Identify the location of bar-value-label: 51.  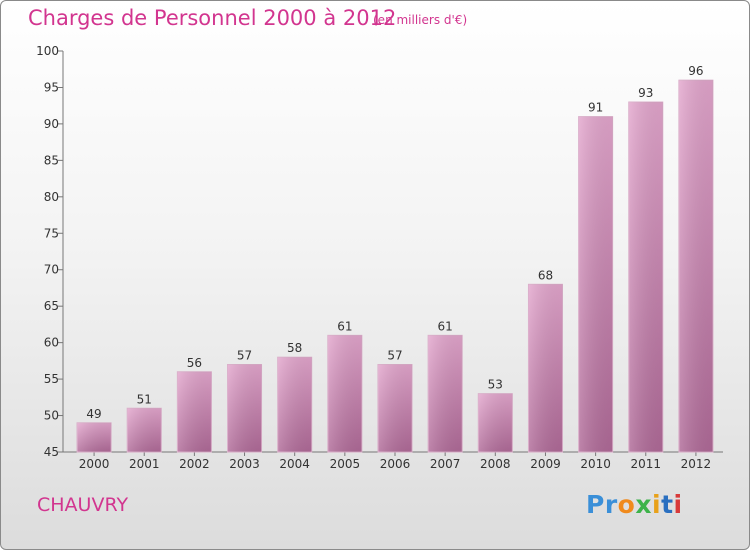
(144, 399).